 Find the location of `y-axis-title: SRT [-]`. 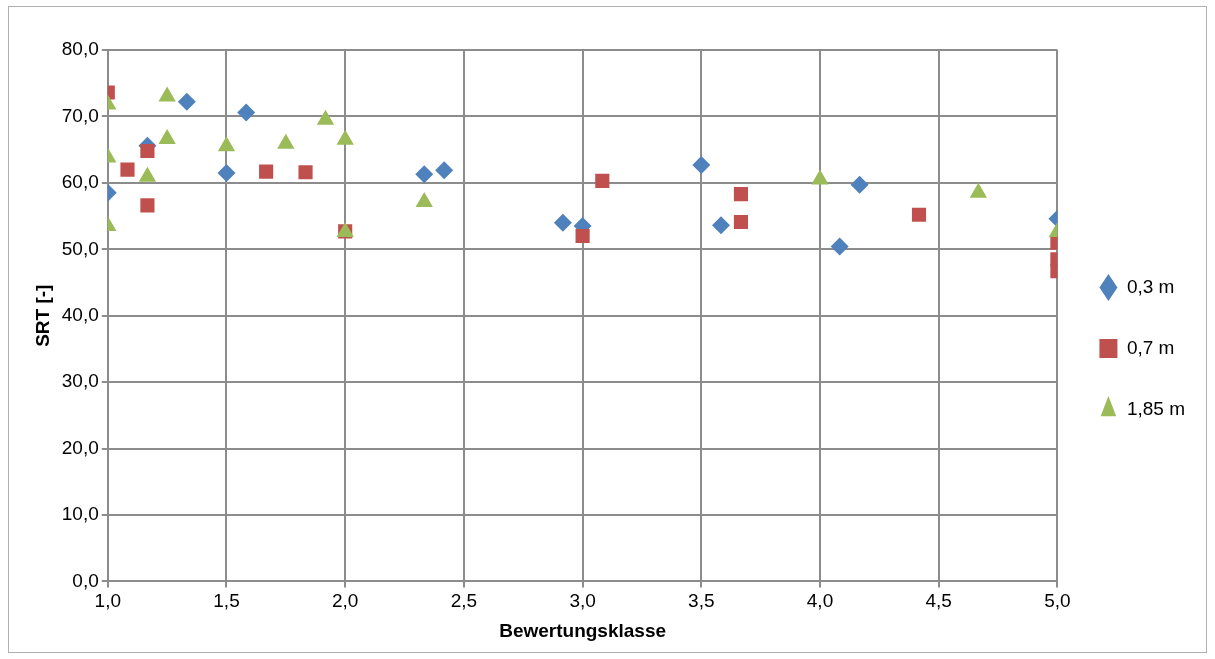

y-axis-title: SRT [-] is located at coordinates (42, 315).